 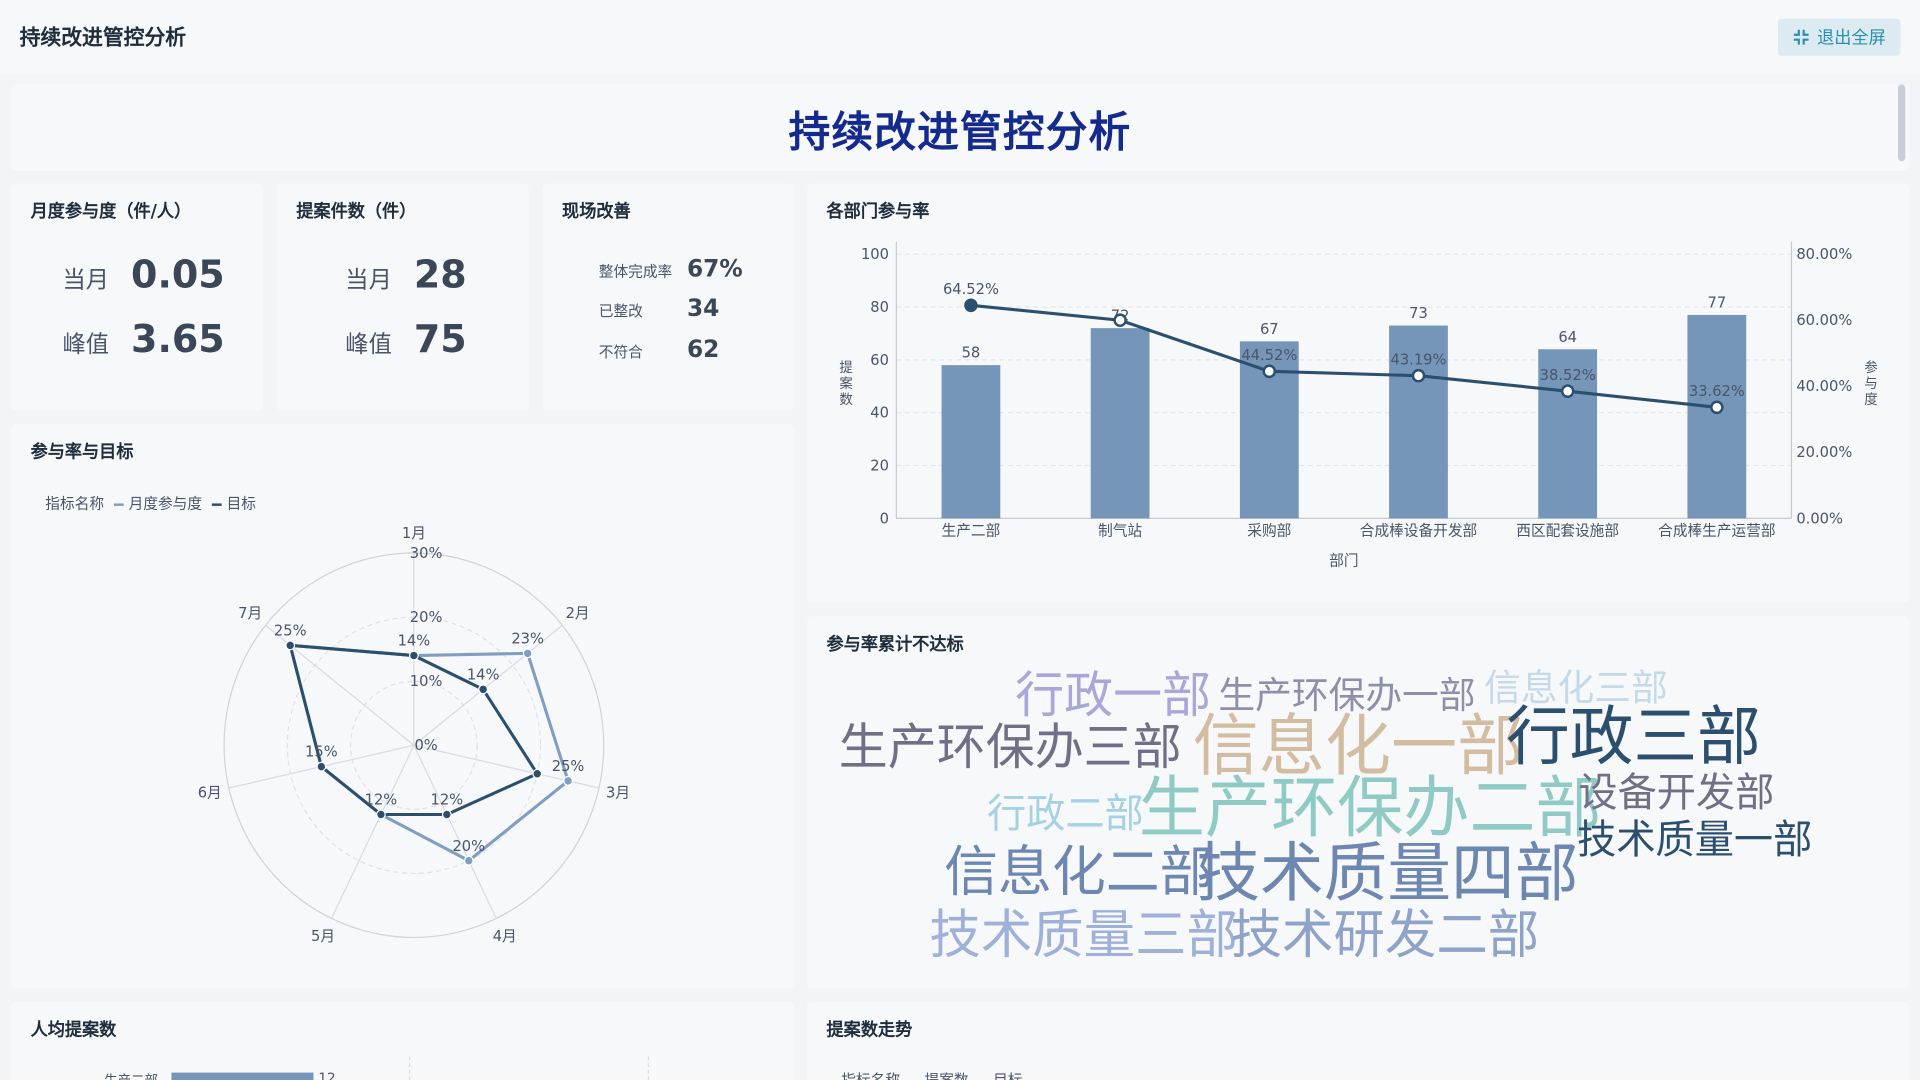 I want to click on radar-data-label: 12%, so click(x=381, y=800).